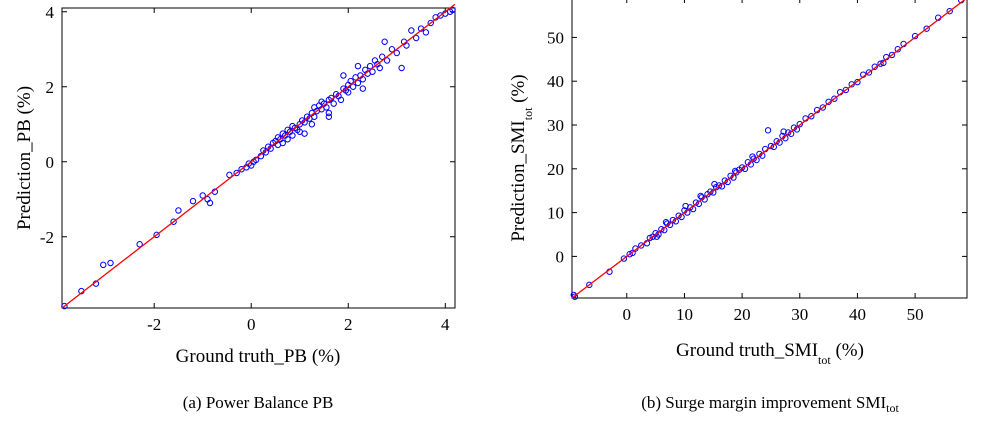  What do you see at coordinates (627, 314) in the screenshot?
I see `chart-b-x-tick-label: 0` at bounding box center [627, 314].